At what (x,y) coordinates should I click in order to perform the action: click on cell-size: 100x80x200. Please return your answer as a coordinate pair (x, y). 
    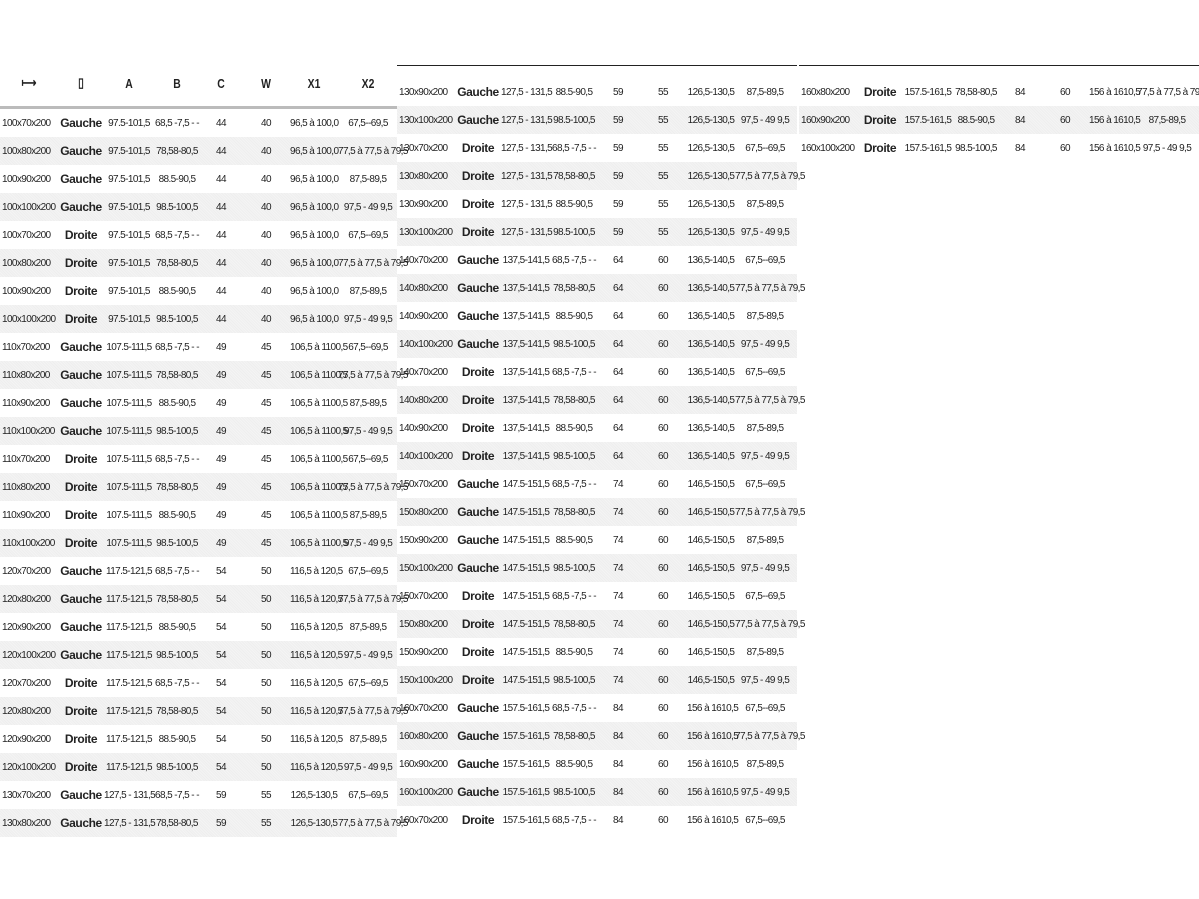
    Looking at the image, I should click on (26, 151).